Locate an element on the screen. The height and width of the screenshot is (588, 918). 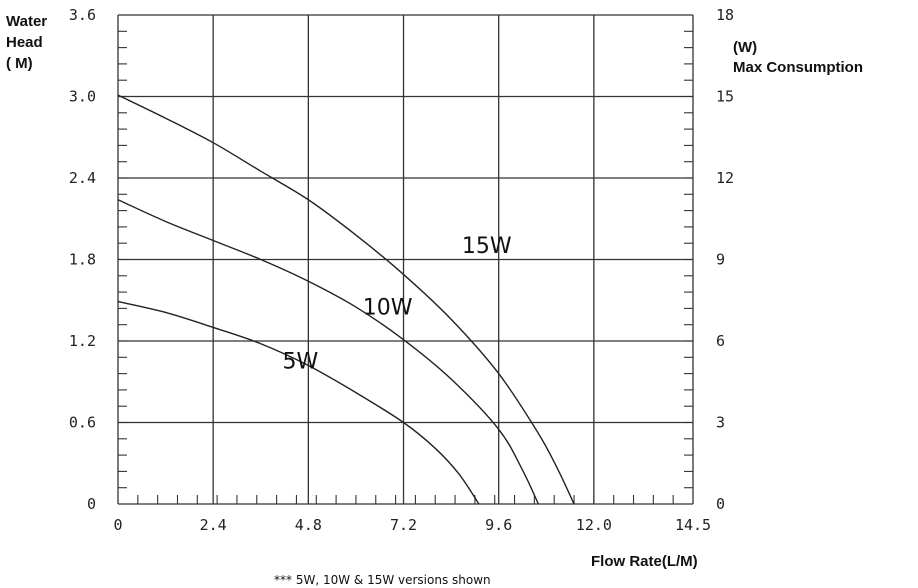
y-tick-label-4: 2.4 is located at coordinates (82, 178).